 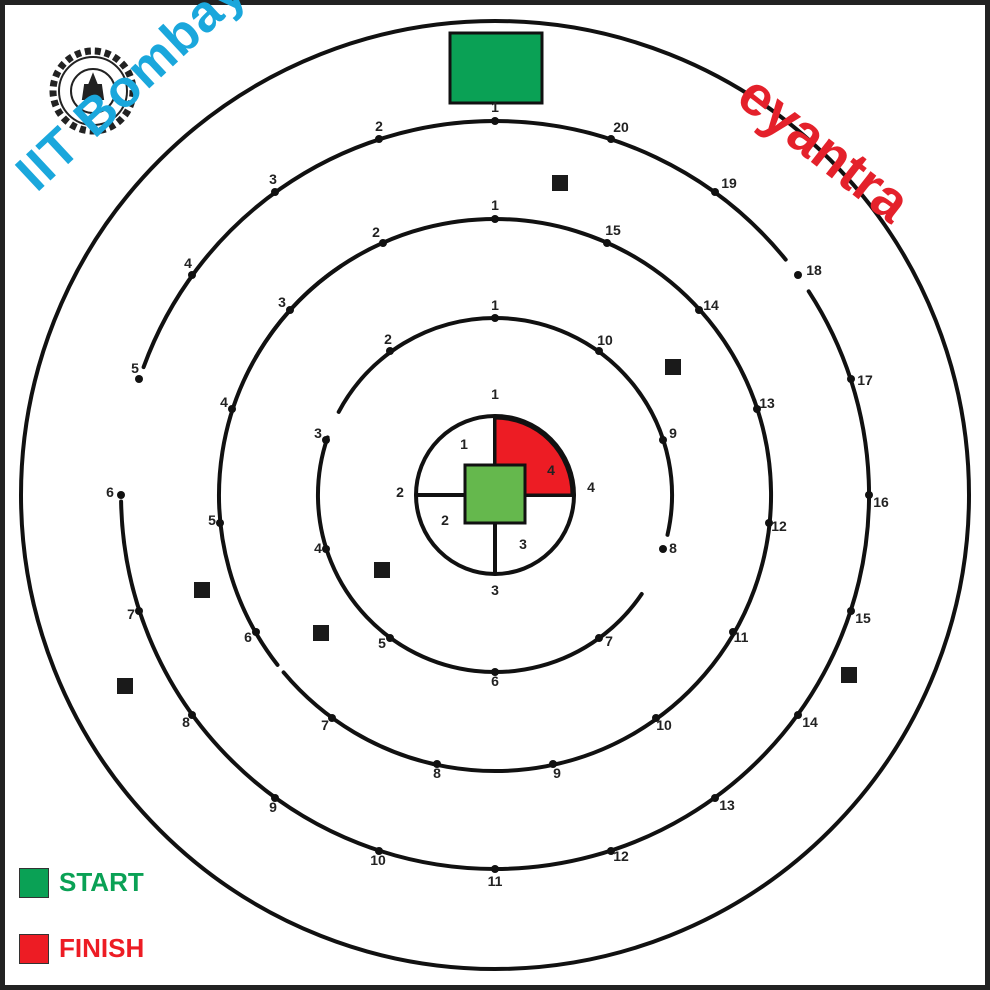 What do you see at coordinates (814, 270) in the screenshot?
I see `node-label: 18` at bounding box center [814, 270].